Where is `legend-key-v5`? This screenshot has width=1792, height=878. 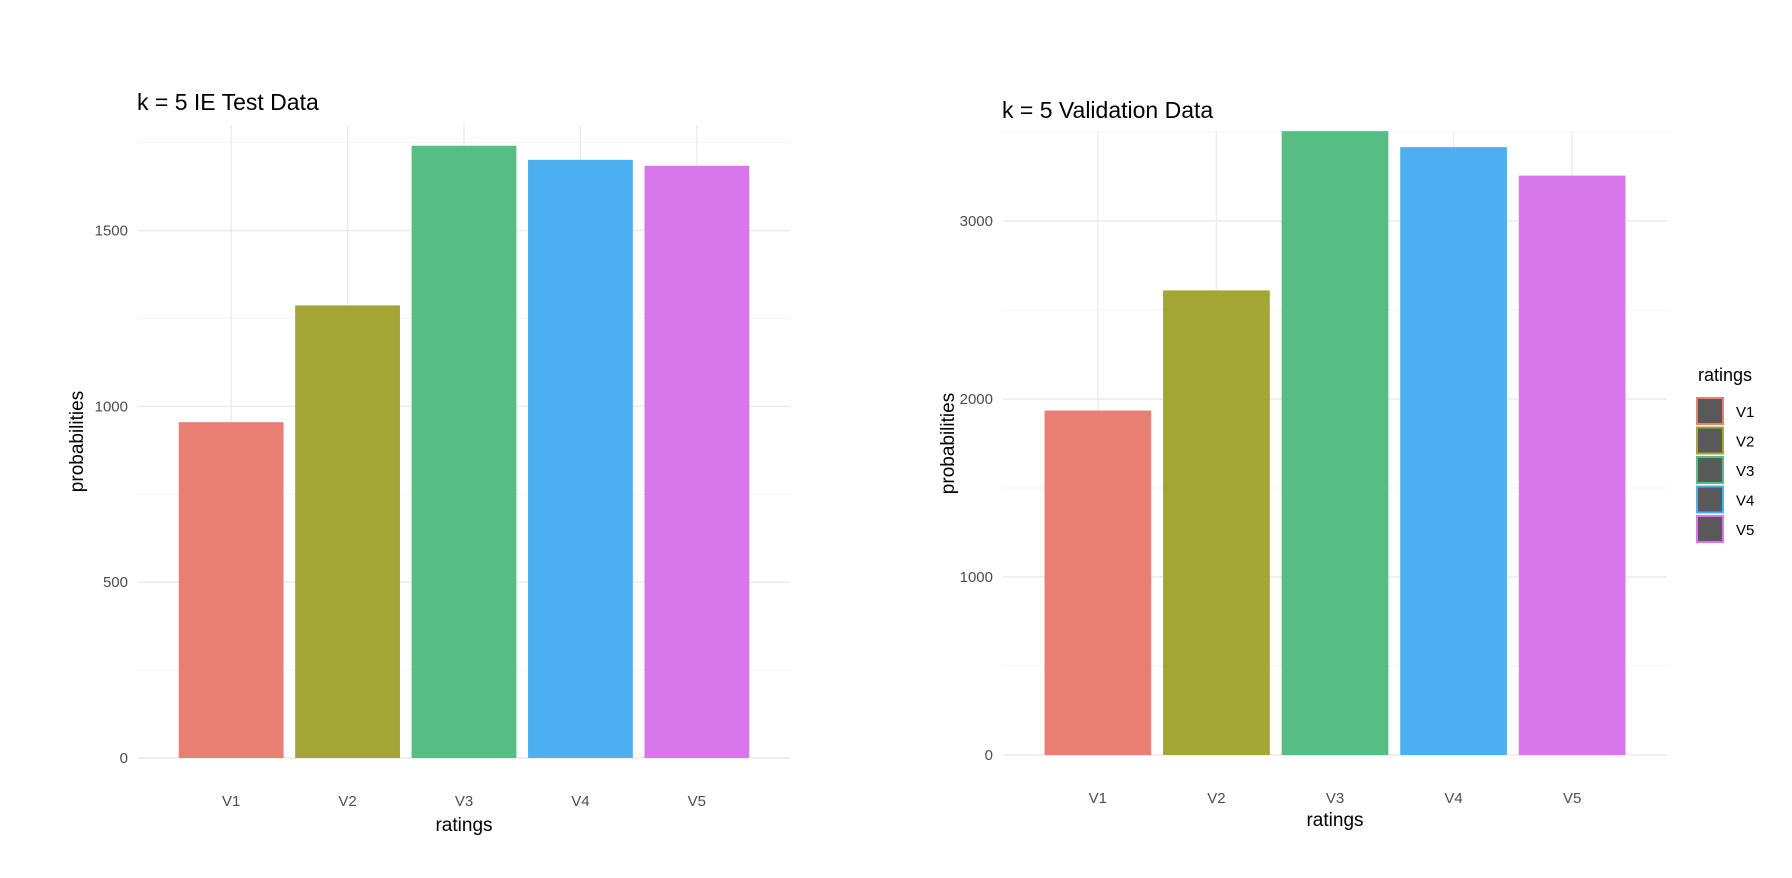
legend-key-v5 is located at coordinates (1710, 529).